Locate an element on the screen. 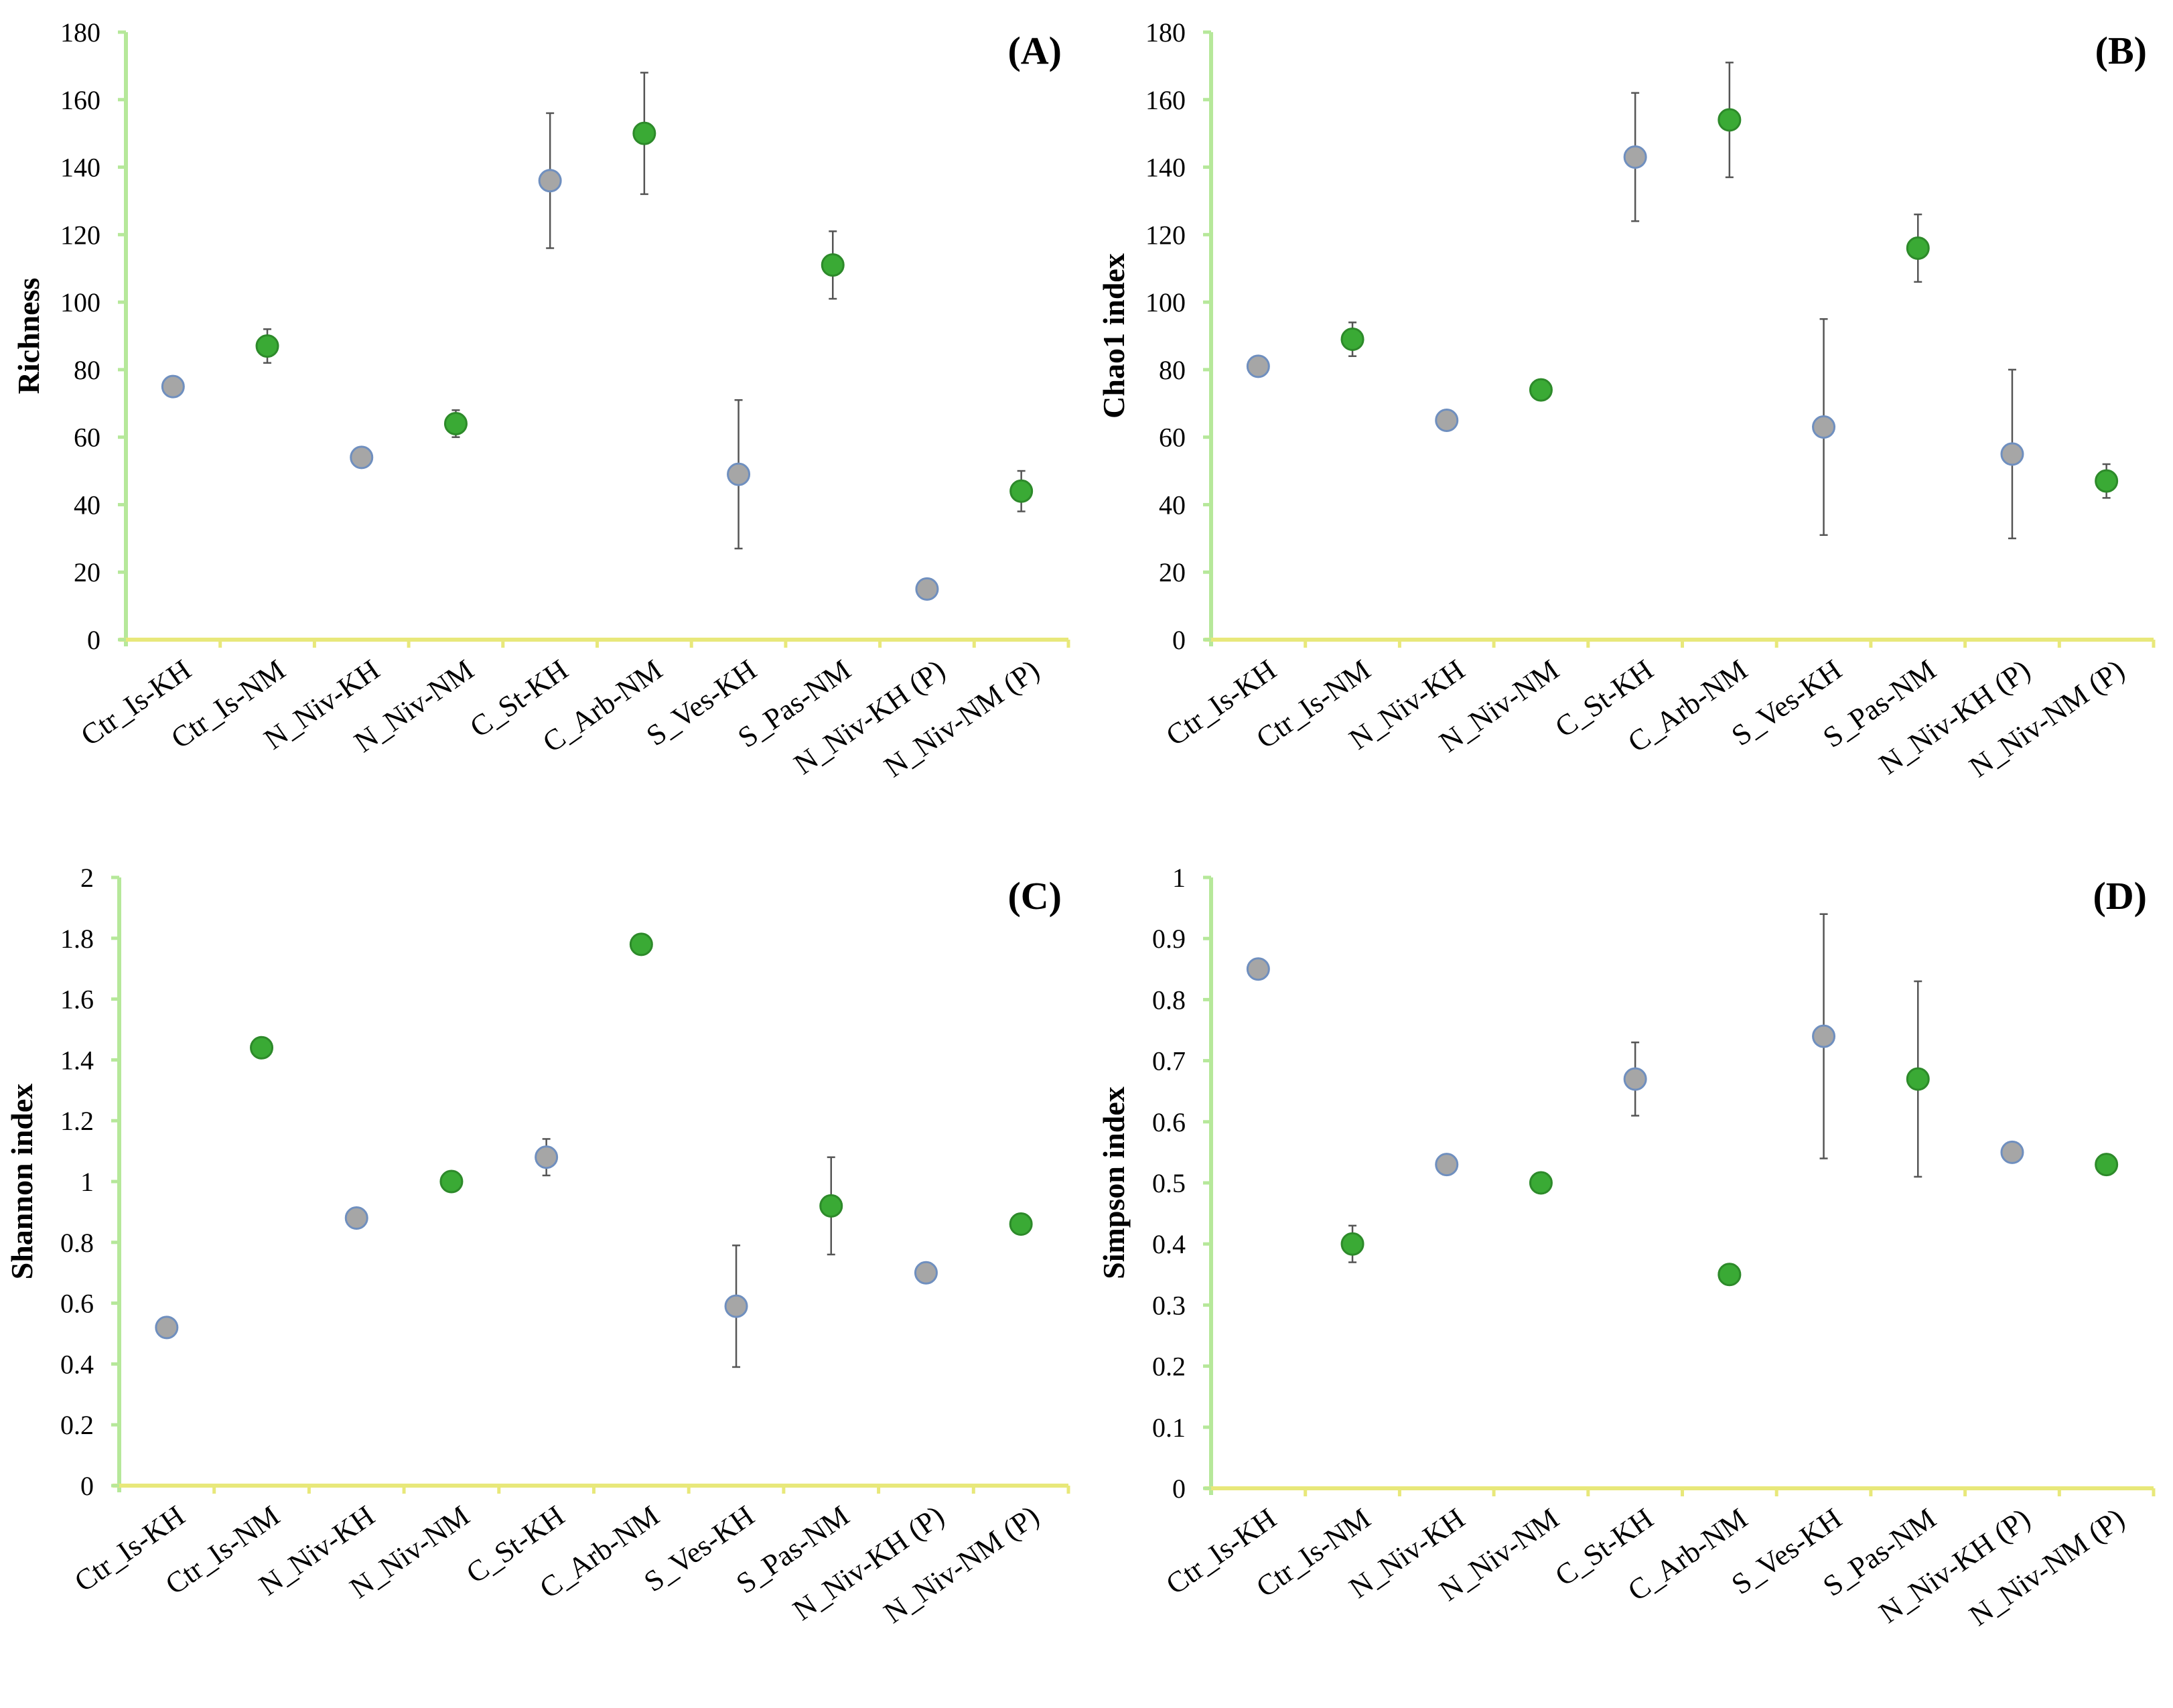 The image size is (2173, 1708). y-axis-title: Simpson index is located at coordinates (1114, 1182).